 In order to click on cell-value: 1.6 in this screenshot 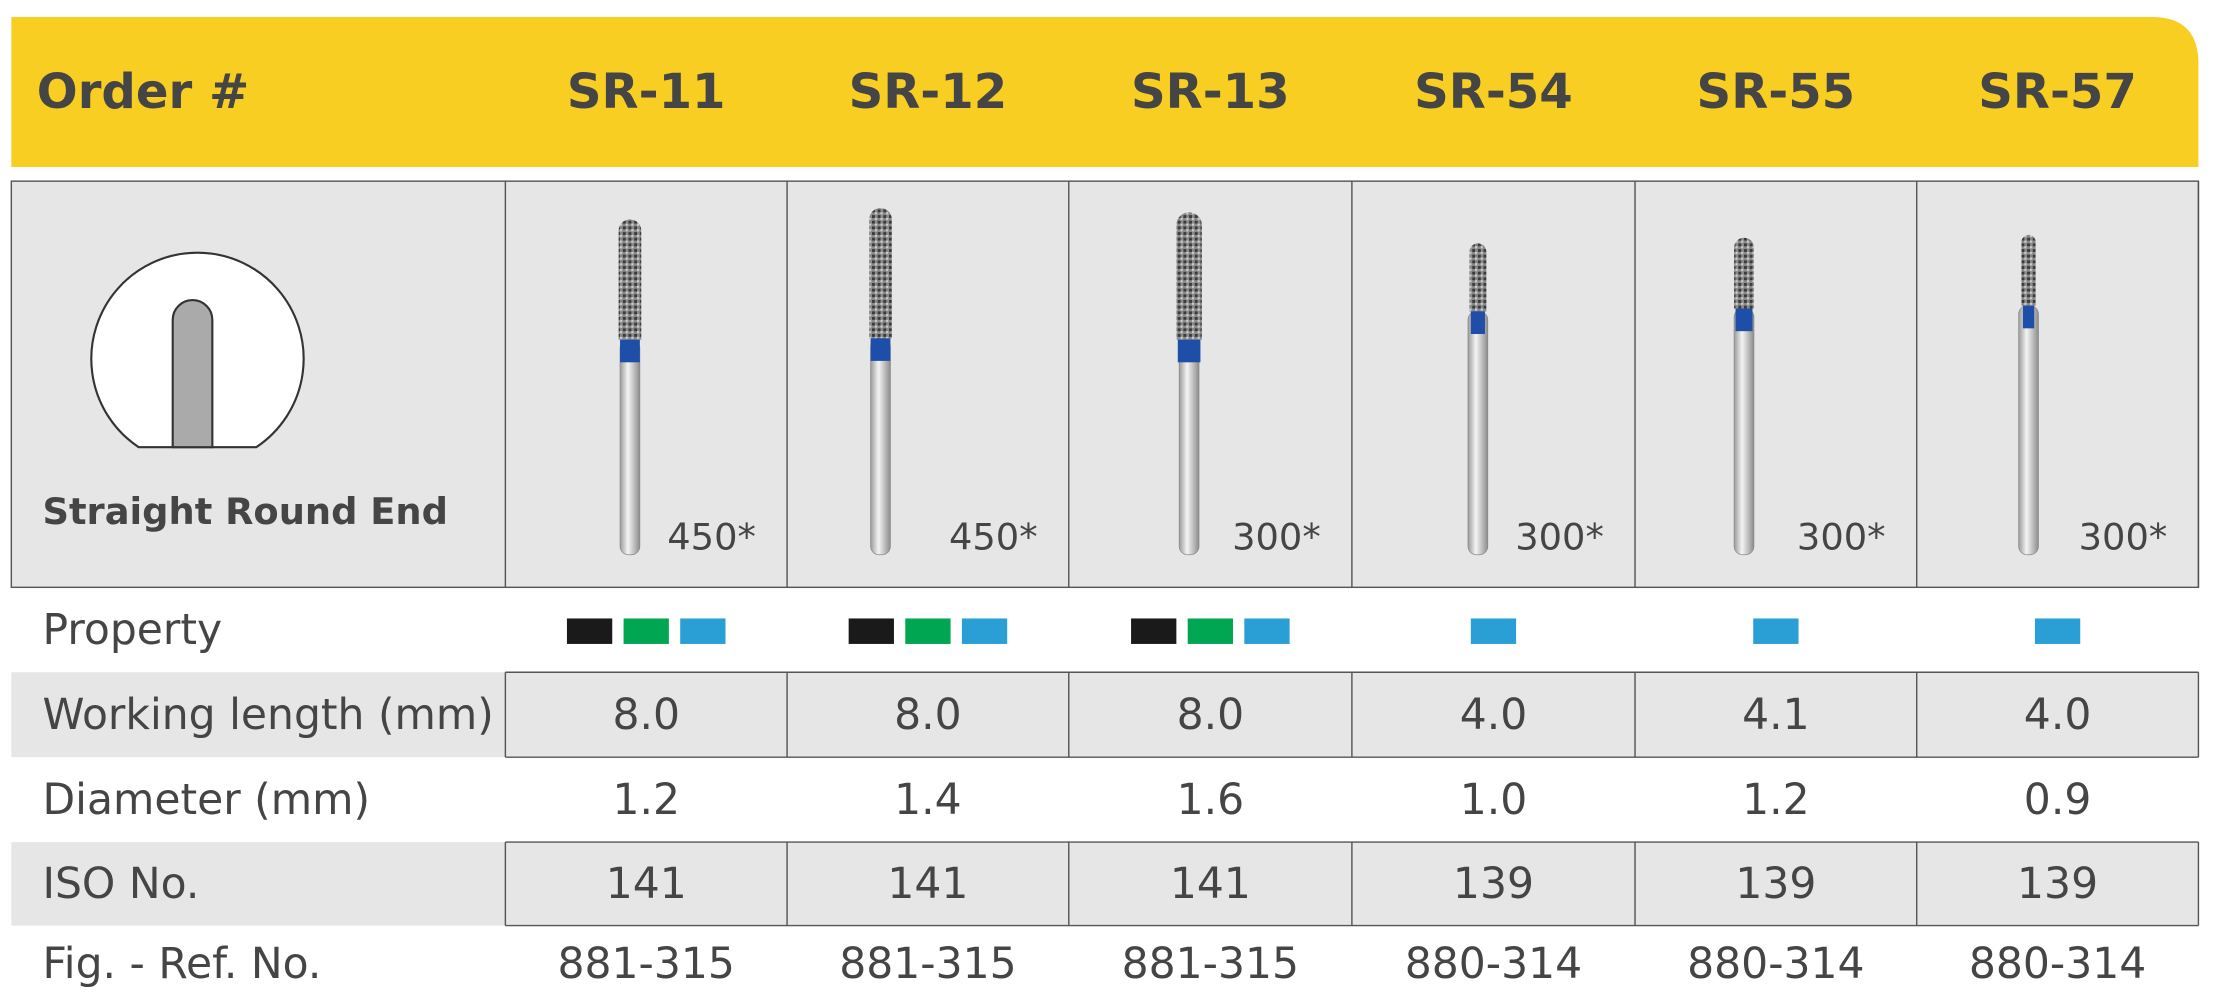, I will do `click(1211, 800)`.